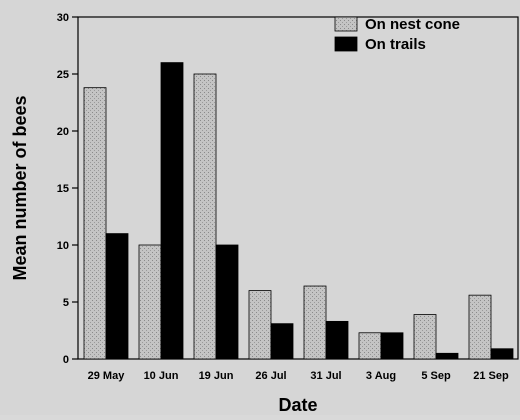  Describe the element at coordinates (63, 189) in the screenshot. I see `y-tick-label: 15` at that location.